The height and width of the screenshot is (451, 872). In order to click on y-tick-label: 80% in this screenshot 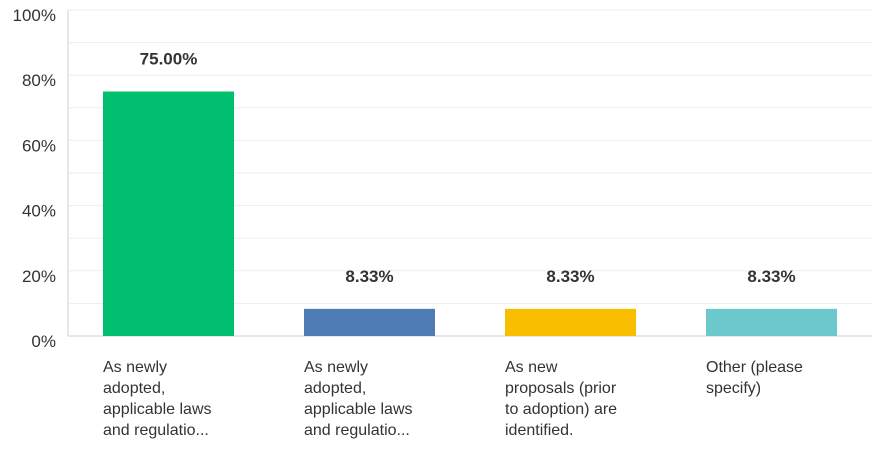, I will do `click(39, 80)`.